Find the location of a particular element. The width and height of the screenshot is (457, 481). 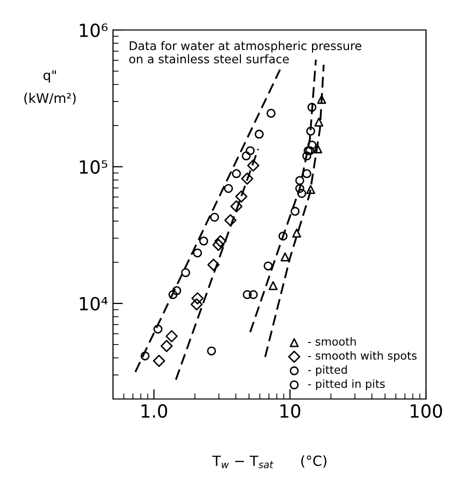

legend-label: - smooth is located at coordinates (332, 341).